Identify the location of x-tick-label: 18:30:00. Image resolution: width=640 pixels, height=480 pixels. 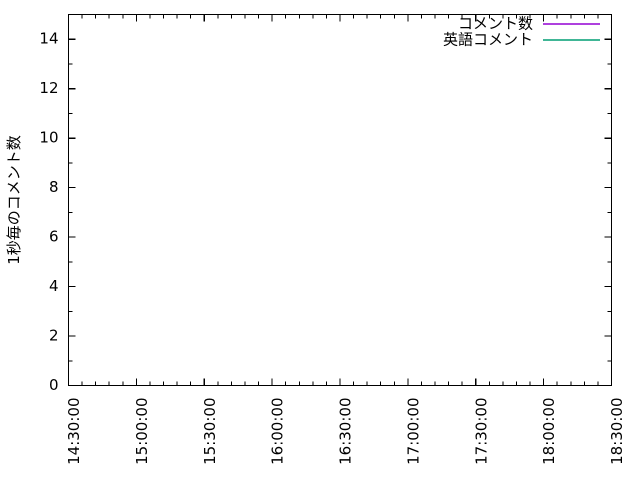
(617, 431).